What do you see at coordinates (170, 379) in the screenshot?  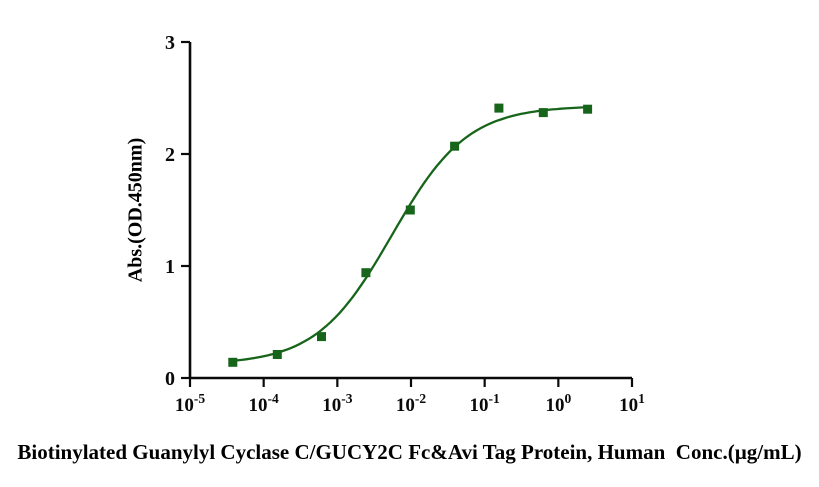 I see `y-tick-label: 0` at bounding box center [170, 379].